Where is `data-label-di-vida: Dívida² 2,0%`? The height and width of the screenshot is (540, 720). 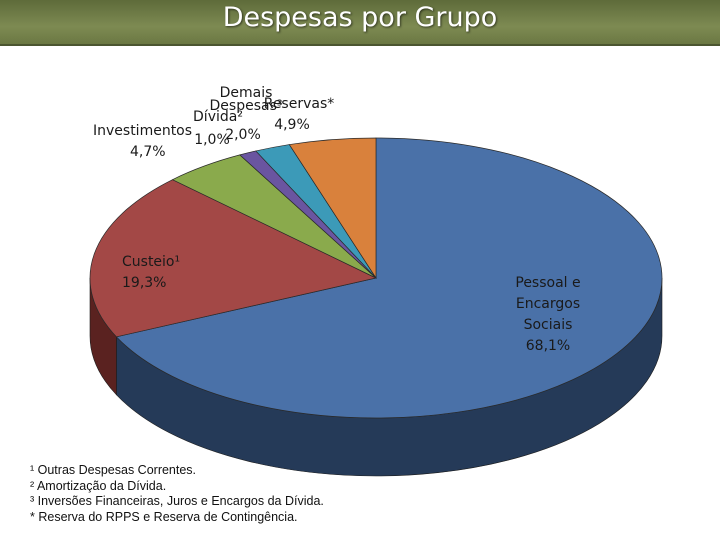
data-label-di-vida: Dívida² 2,0% is located at coordinates (227, 126).